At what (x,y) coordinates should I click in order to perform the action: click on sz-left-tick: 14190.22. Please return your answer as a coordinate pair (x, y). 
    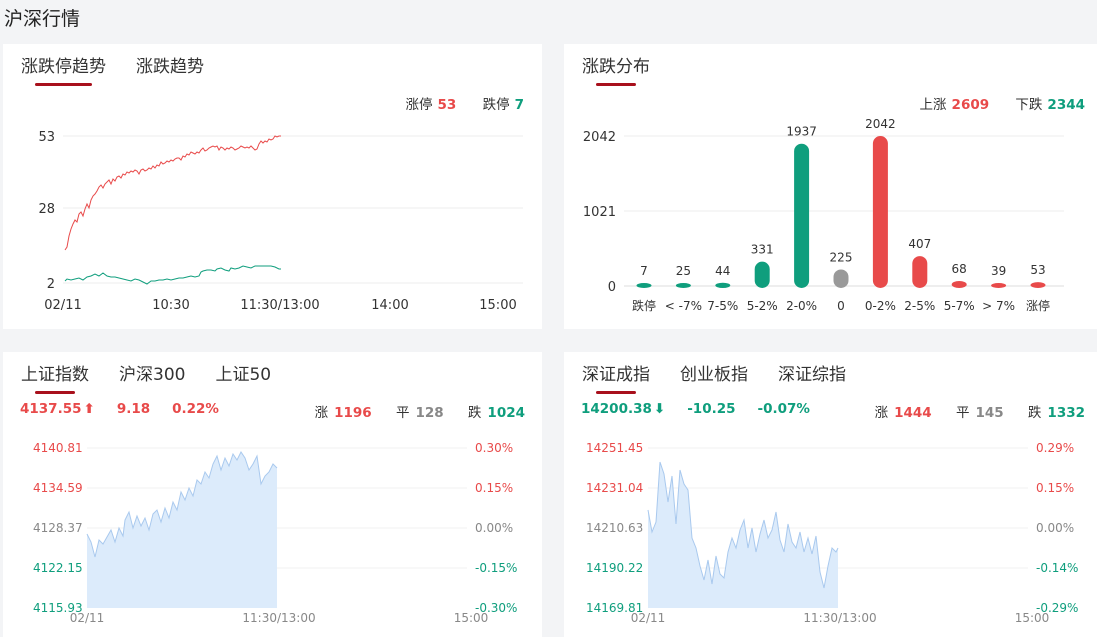
    Looking at the image, I should click on (614, 568).